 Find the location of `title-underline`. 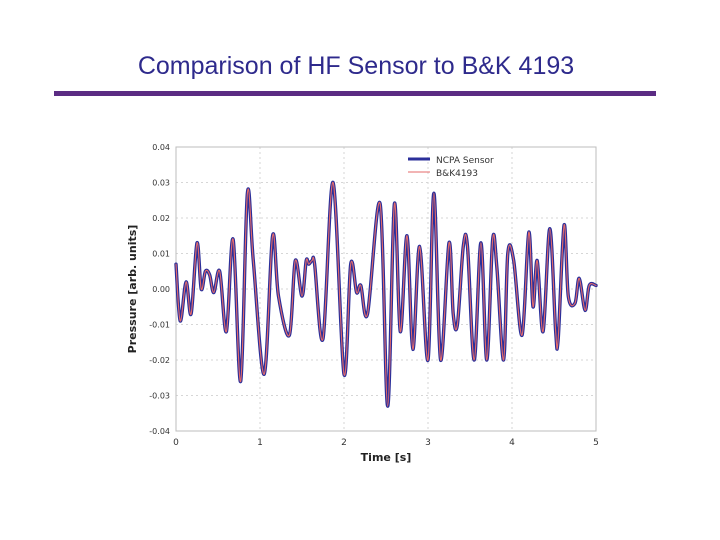

title-underline is located at coordinates (355, 93).